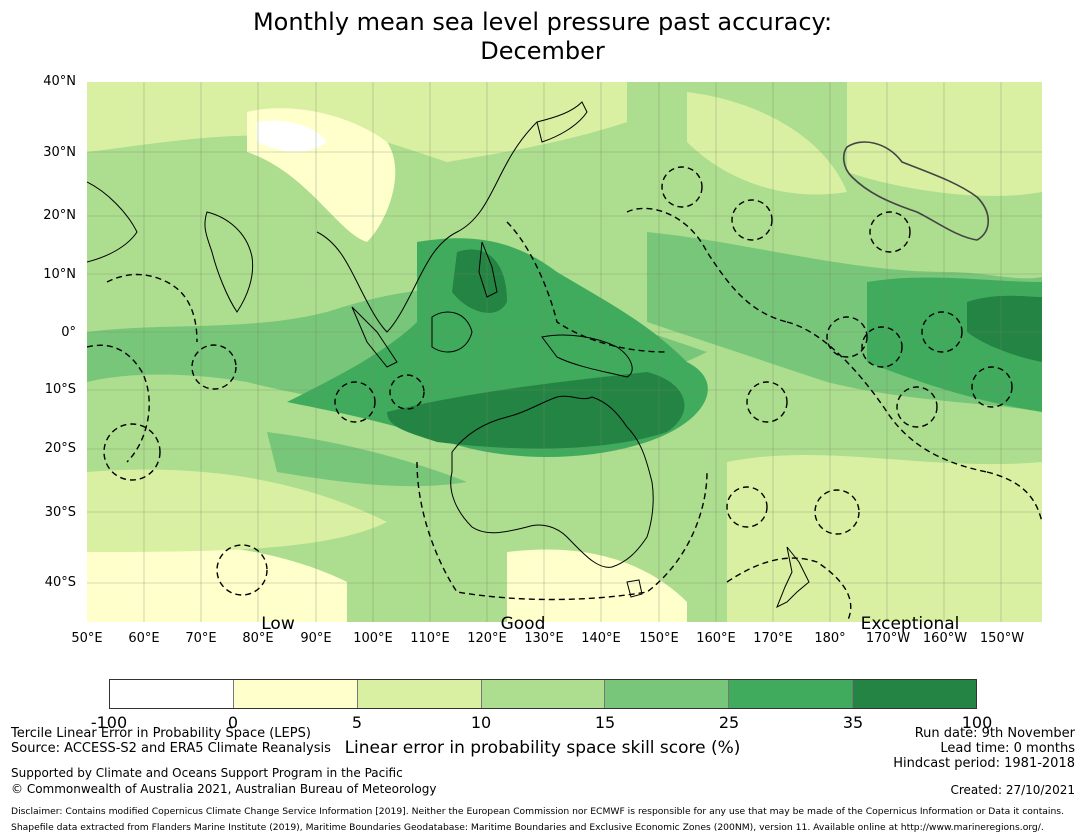  Describe the element at coordinates (944, 139) in the screenshot. I see `field-yellow-northeast` at that location.